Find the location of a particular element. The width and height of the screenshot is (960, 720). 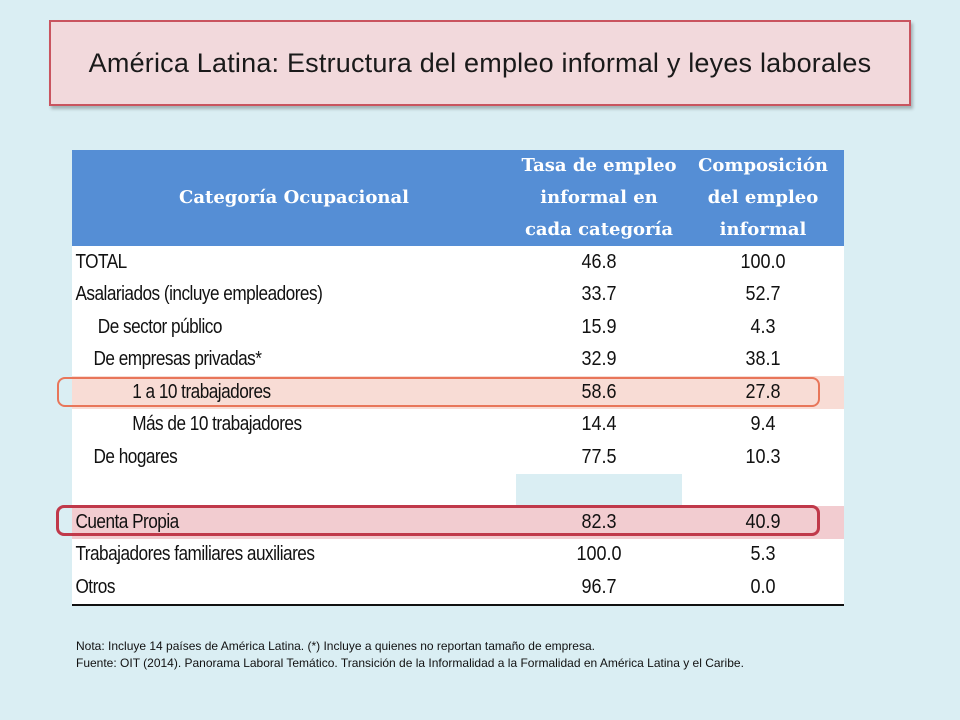

header-share: Composición del empleo informal is located at coordinates (763, 197).